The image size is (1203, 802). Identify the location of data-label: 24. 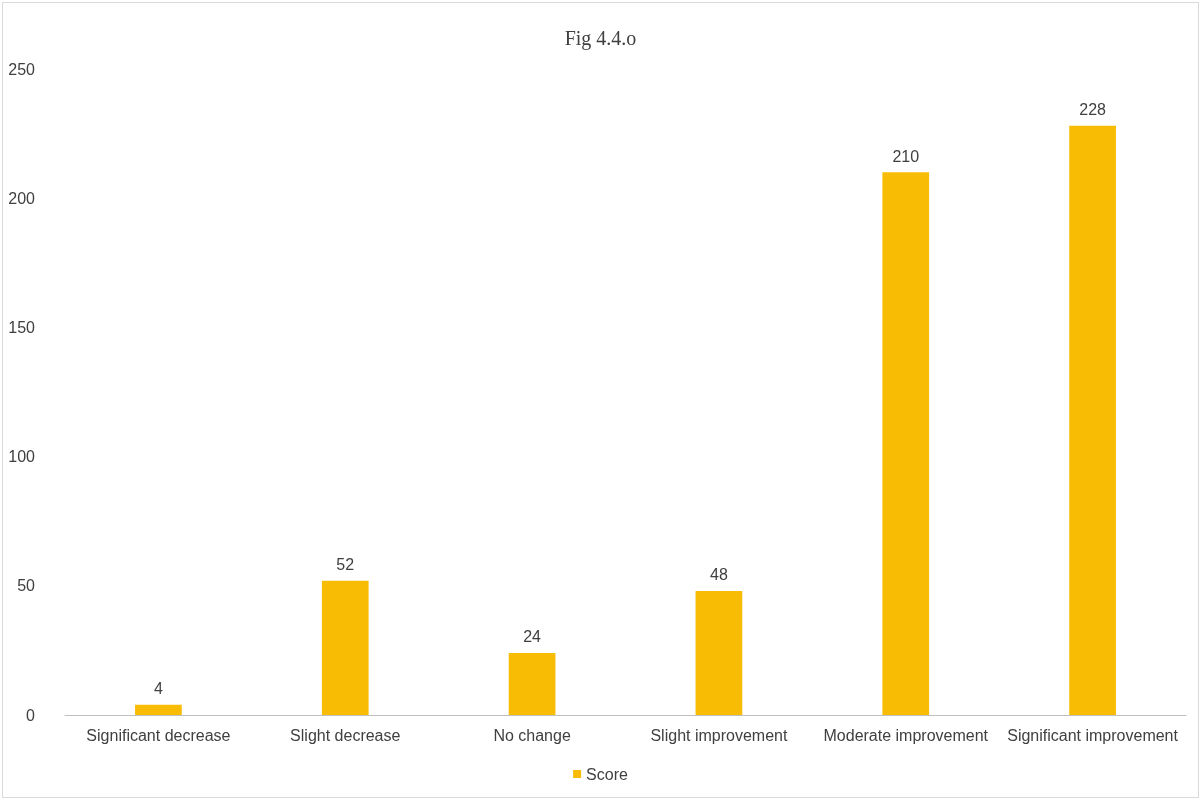
(532, 637).